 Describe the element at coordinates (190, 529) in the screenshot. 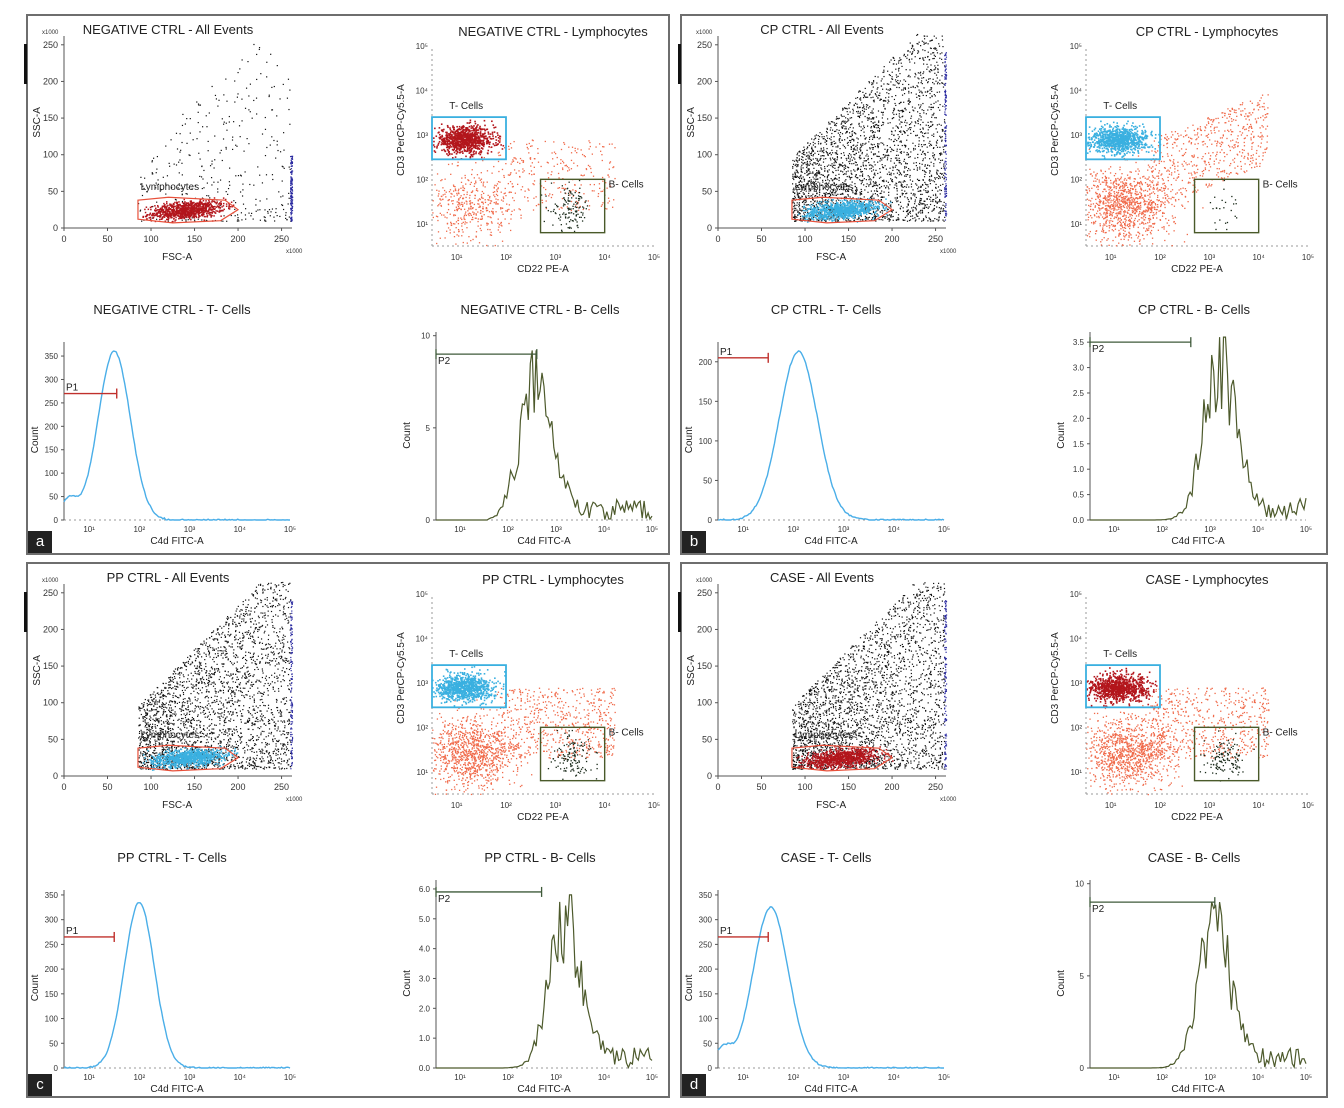

I see `x-tick-label: 10³` at that location.